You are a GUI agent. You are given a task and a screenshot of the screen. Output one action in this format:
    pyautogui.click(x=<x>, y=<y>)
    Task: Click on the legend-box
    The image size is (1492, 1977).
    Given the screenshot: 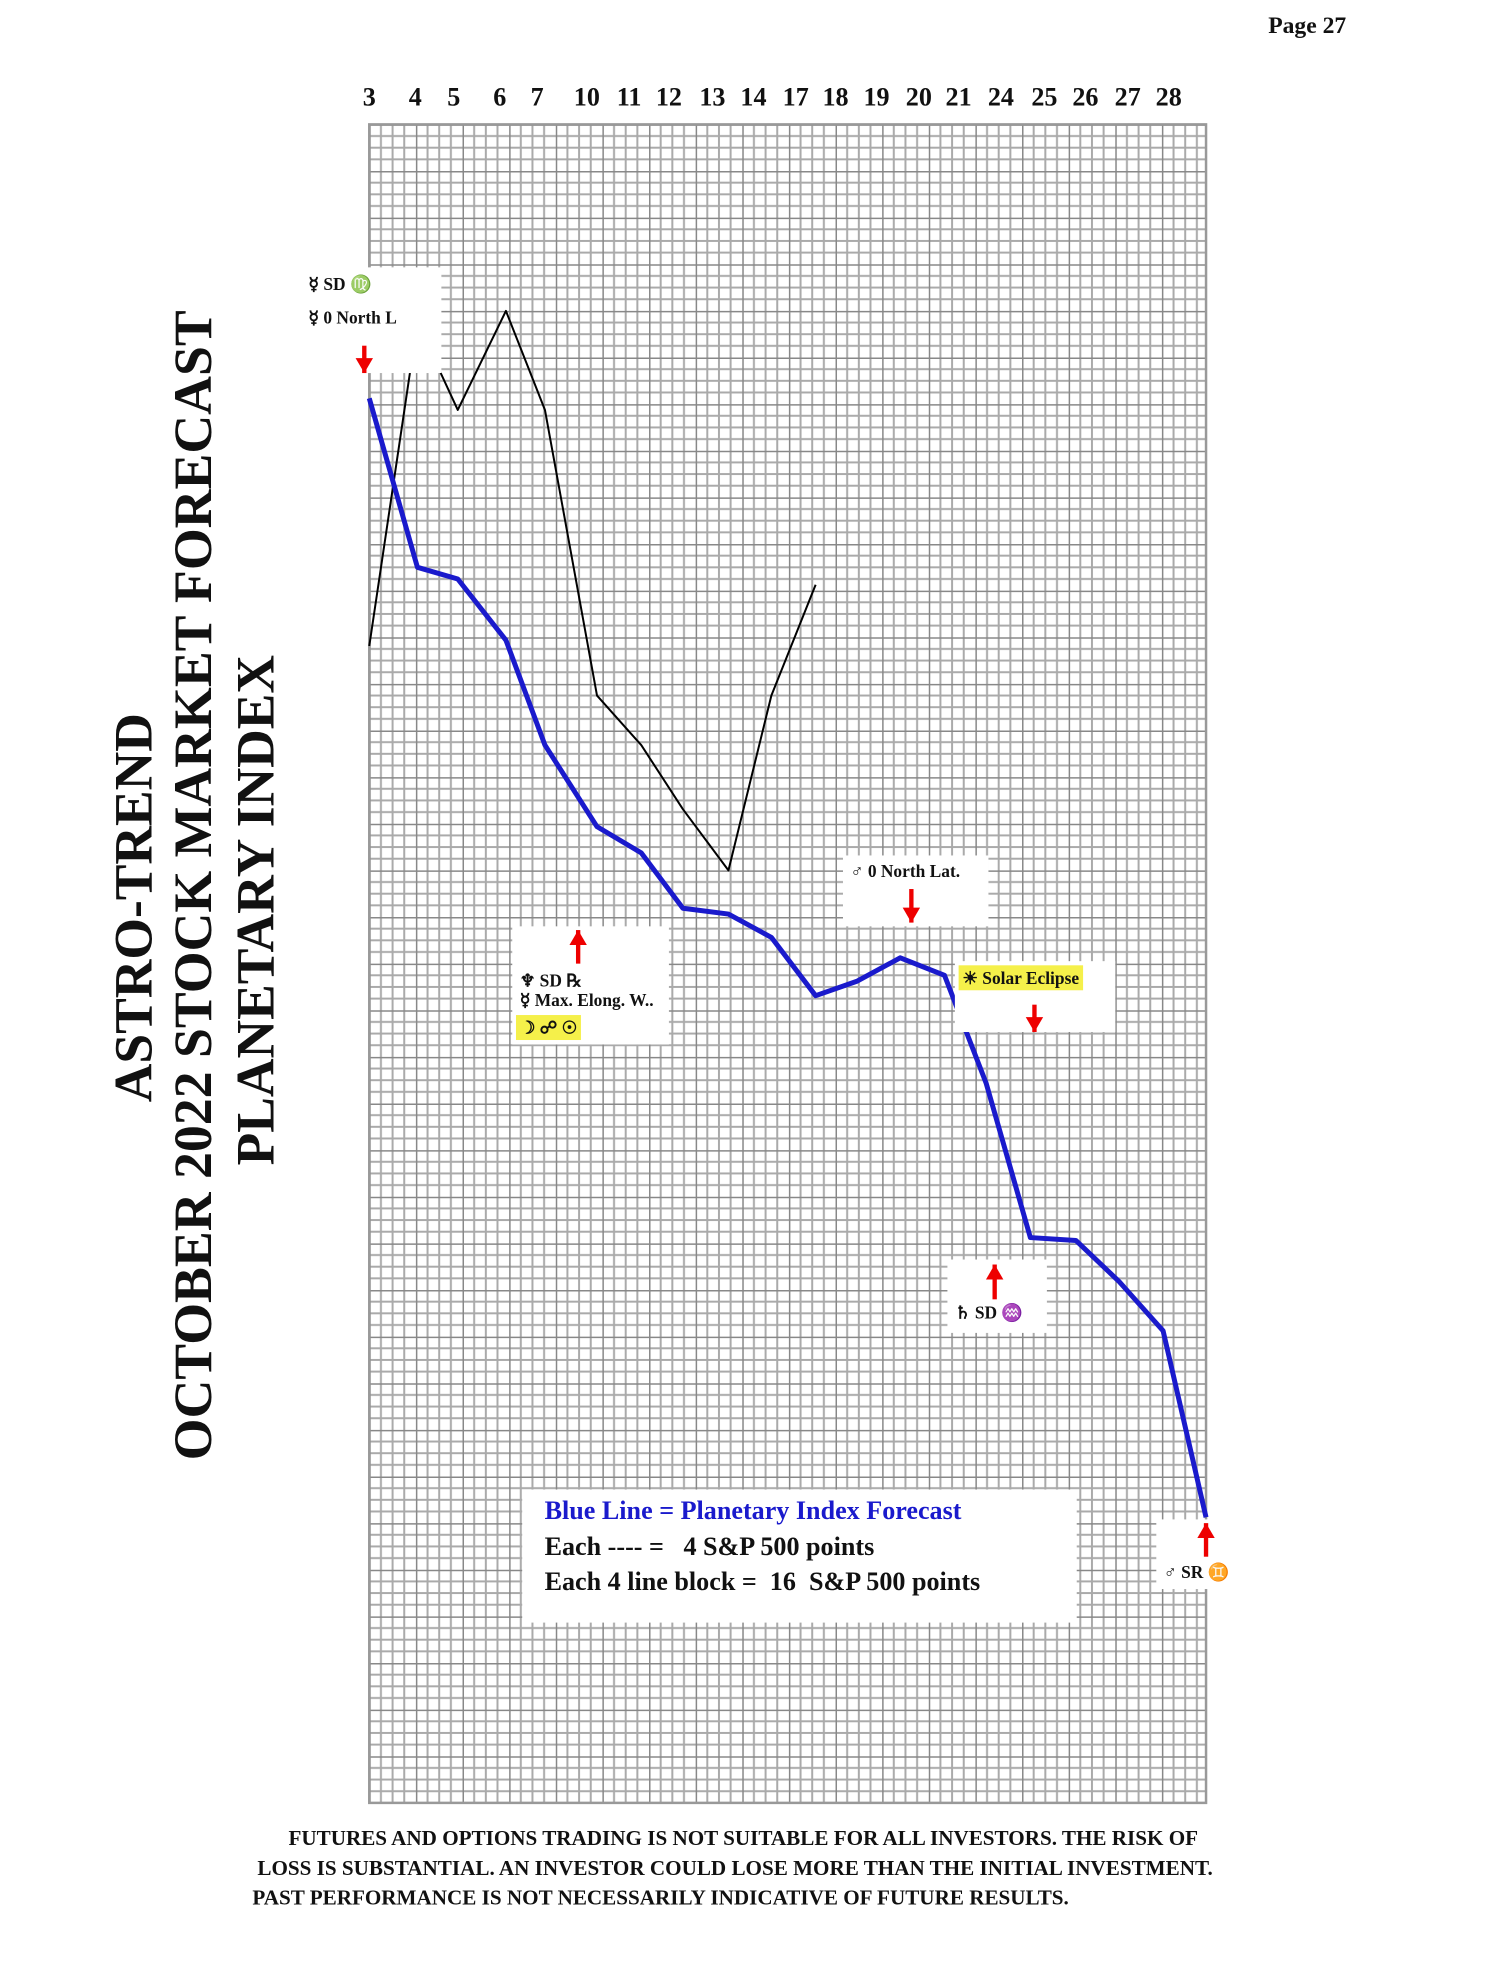 What is the action you would take?
    pyautogui.click(x=799, y=1556)
    